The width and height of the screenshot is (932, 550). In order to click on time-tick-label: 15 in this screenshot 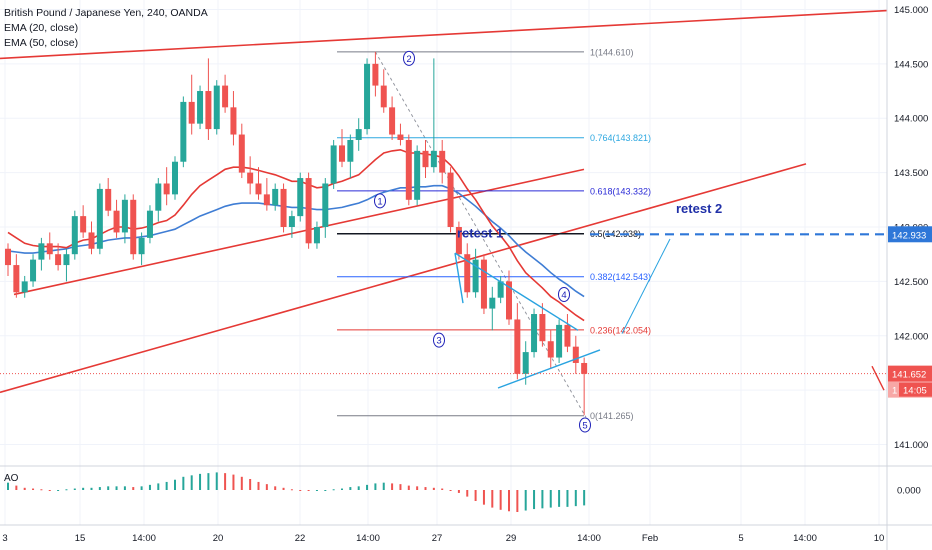, I will do `click(80, 538)`.